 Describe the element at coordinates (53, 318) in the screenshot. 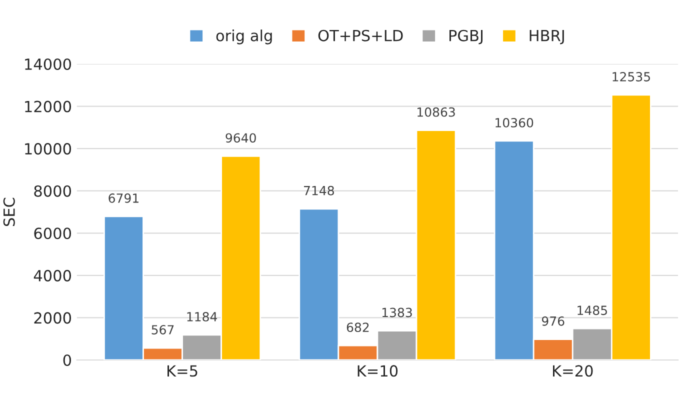

I see `y-tick-label: 2000` at that location.